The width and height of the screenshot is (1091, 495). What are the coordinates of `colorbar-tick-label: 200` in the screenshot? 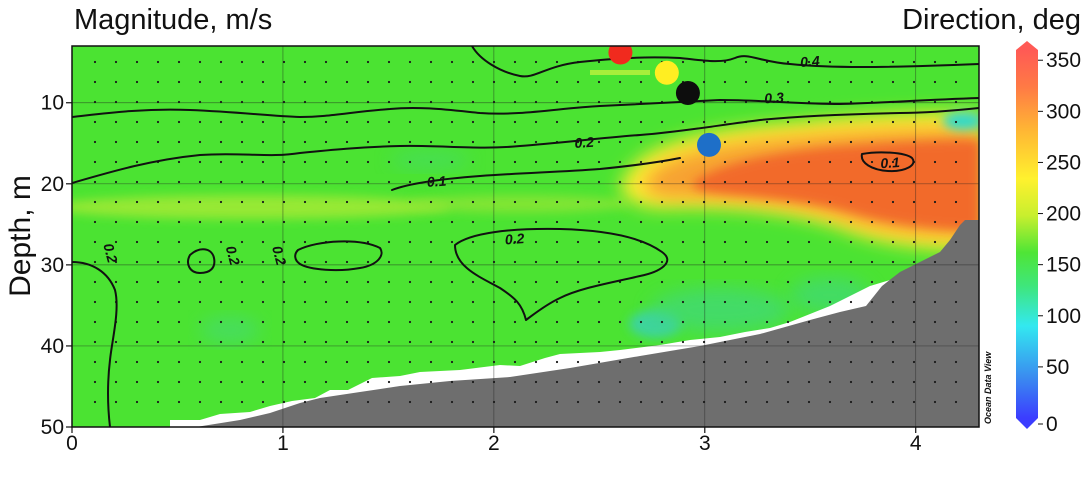 It's located at (1063, 214).